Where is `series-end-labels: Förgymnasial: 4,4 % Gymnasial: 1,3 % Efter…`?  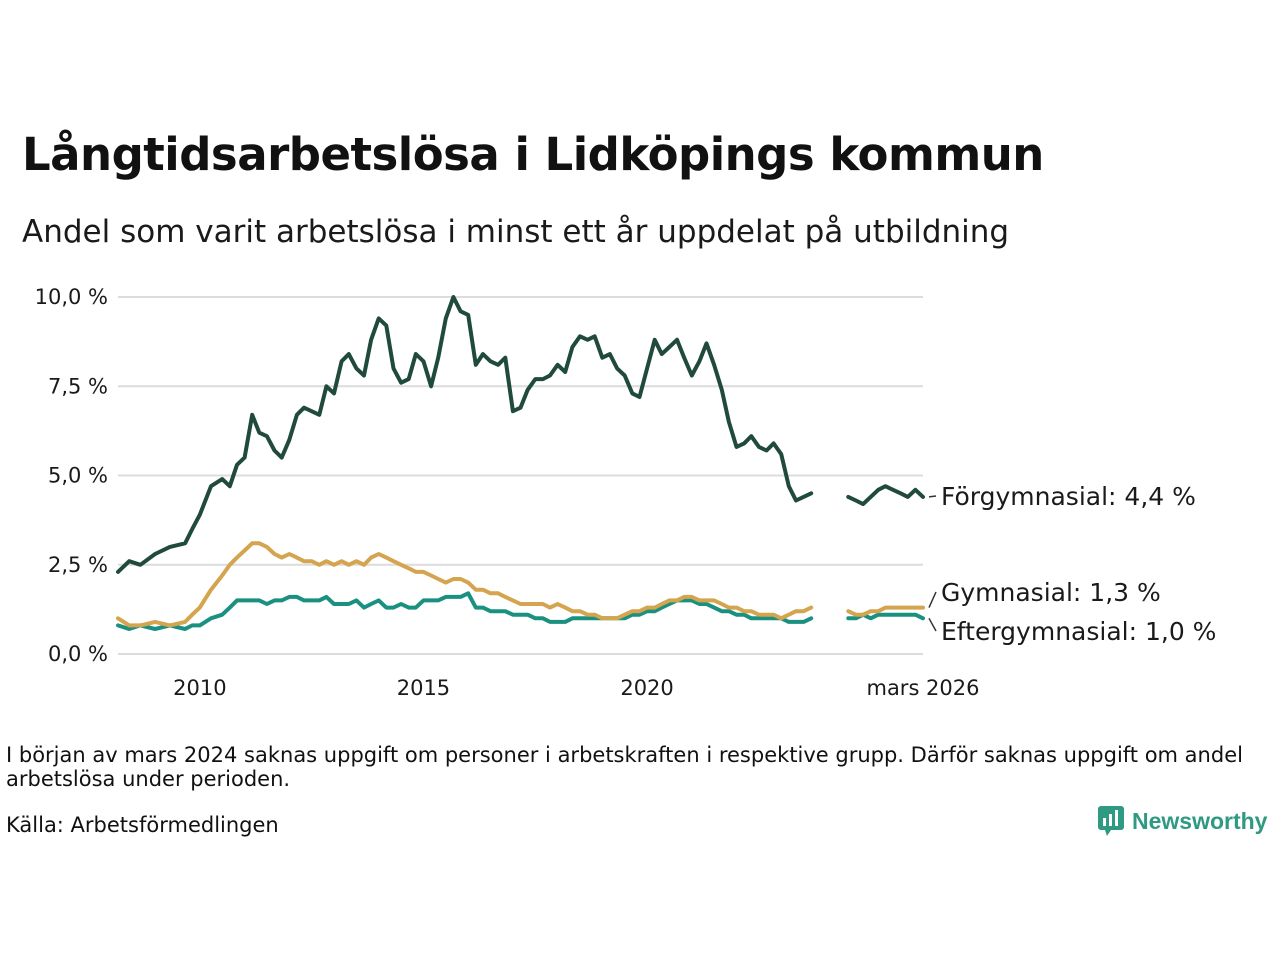
series-end-labels: Förgymnasial: 4,4 % Gymnasial: 1,3 % Efter… is located at coordinates (1072, 564).